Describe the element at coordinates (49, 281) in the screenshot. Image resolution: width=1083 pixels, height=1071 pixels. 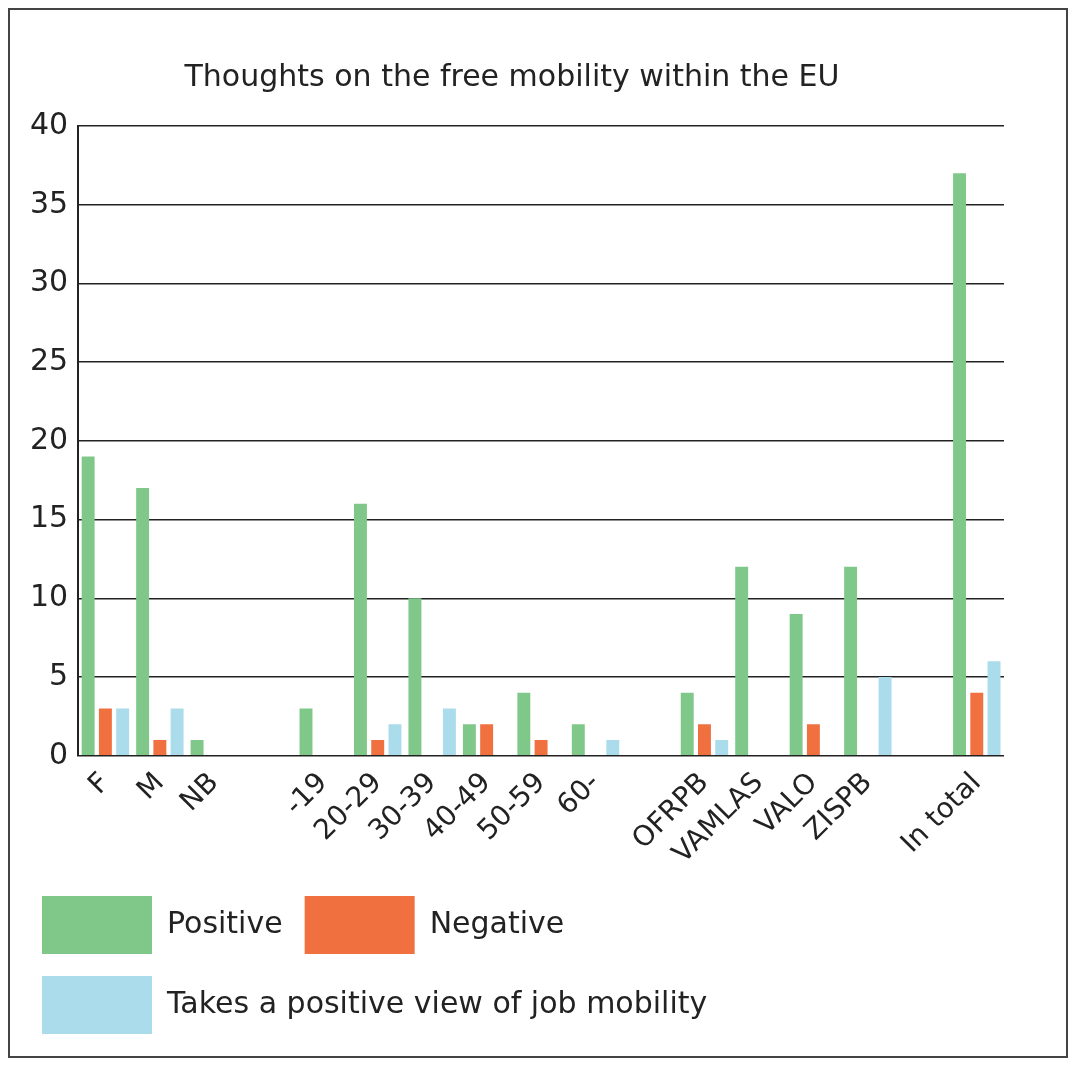
I see `y-tick-label: 30` at that location.